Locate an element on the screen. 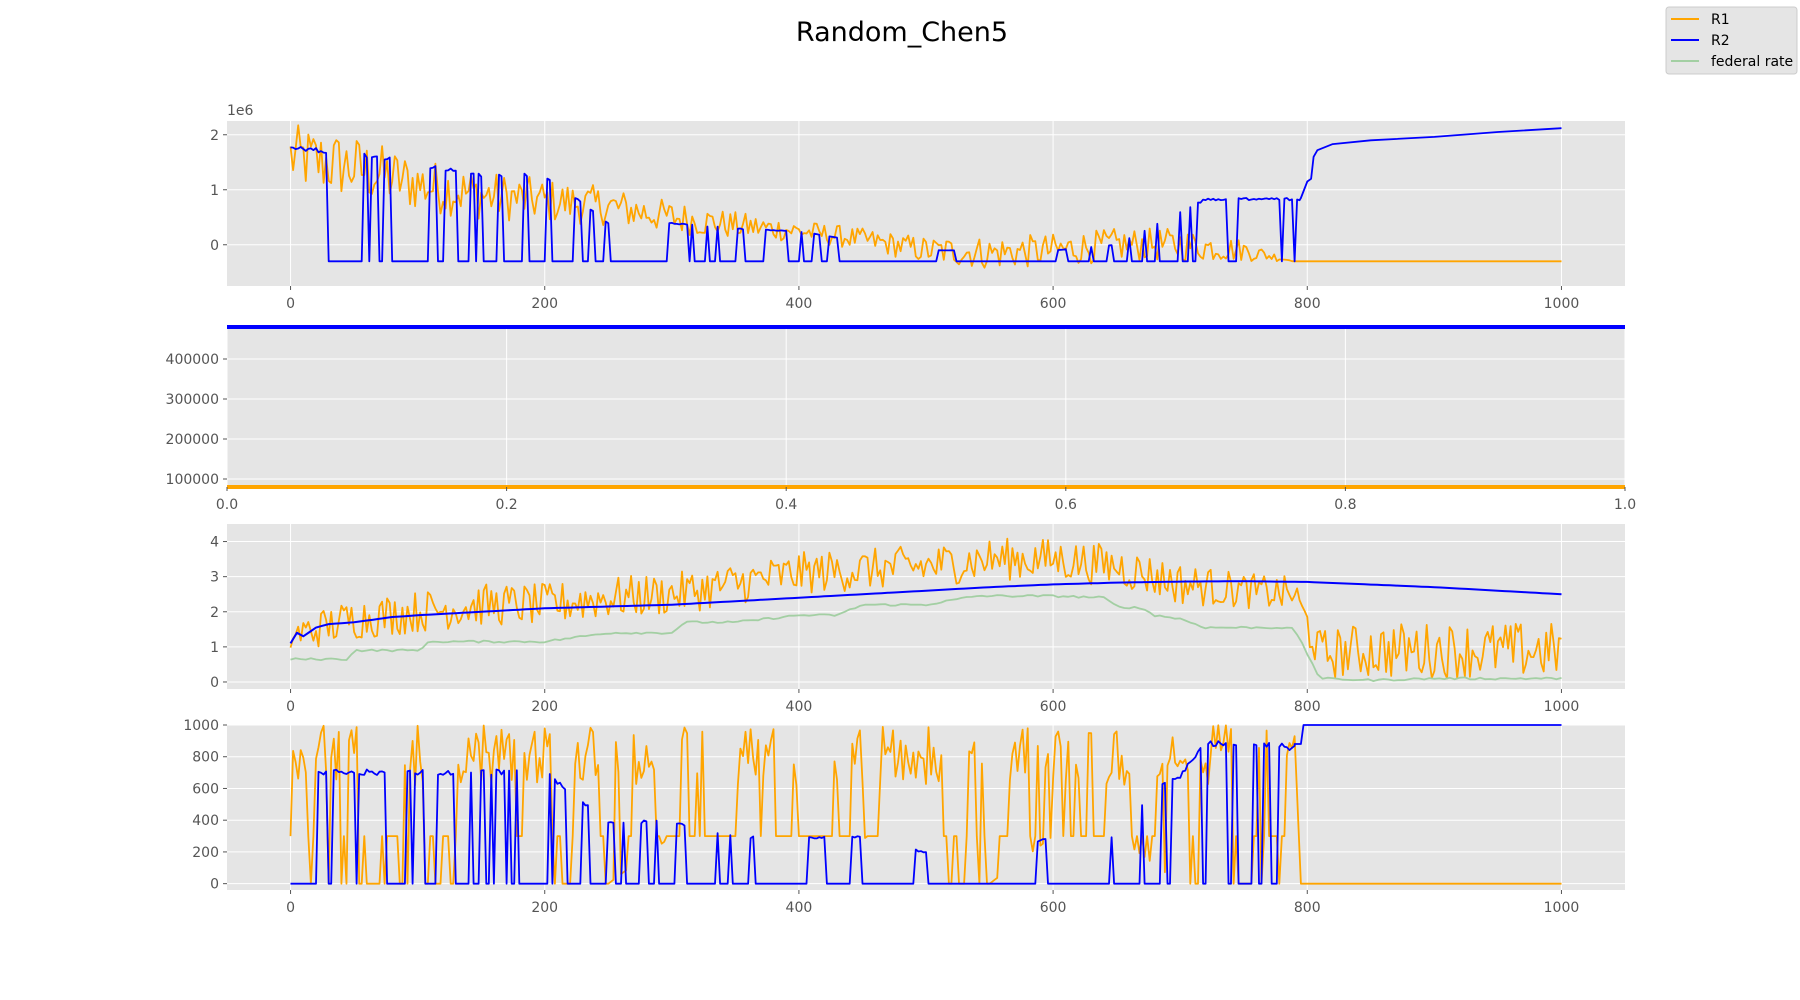 The width and height of the screenshot is (1800, 1000). y-tick-label: 100000 is located at coordinates (192, 480).